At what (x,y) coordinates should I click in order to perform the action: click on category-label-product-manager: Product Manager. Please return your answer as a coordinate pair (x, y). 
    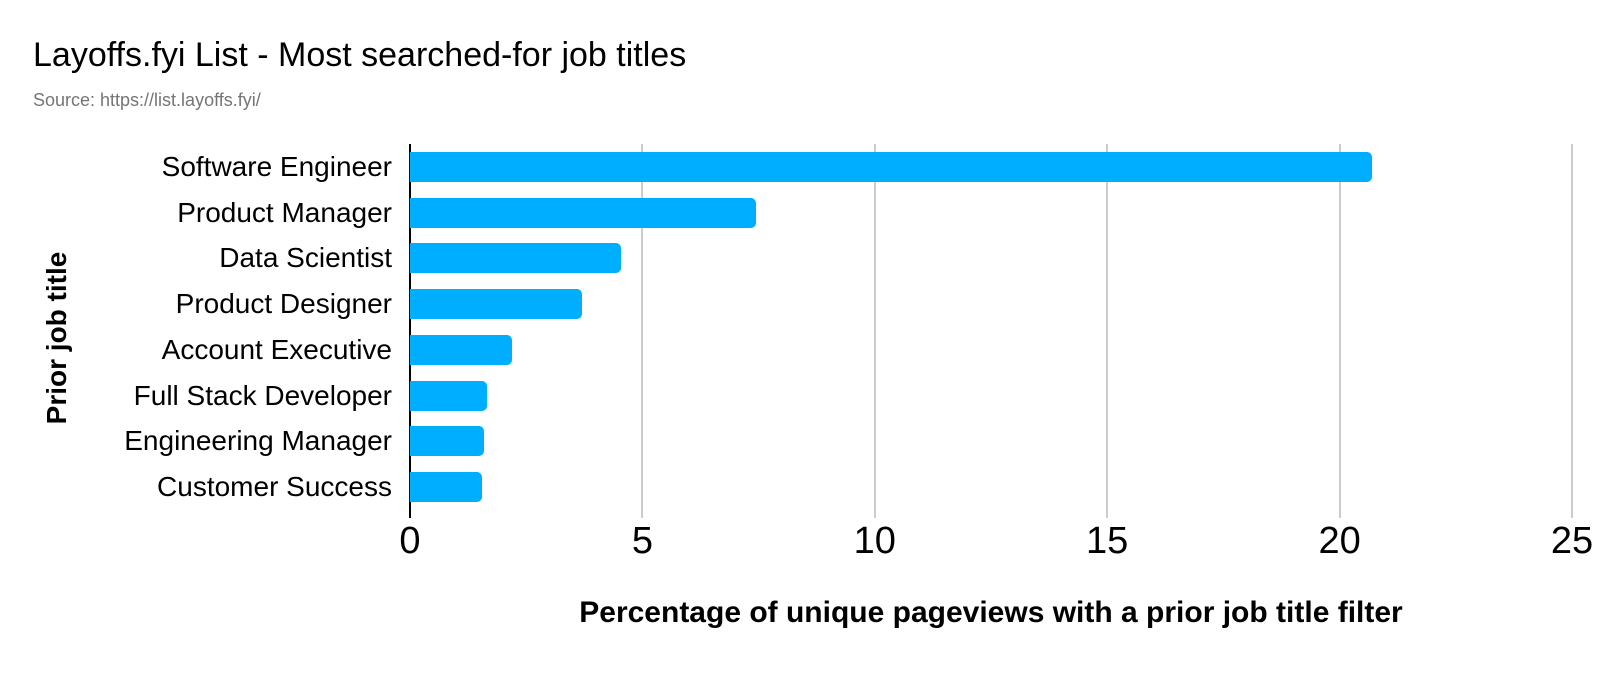
    Looking at the image, I should click on (284, 212).